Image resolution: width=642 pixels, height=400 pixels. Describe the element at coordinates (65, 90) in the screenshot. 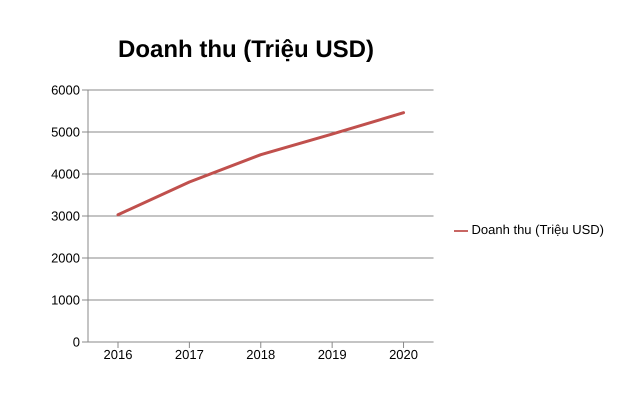

I see `y-tick-label: 6000` at that location.